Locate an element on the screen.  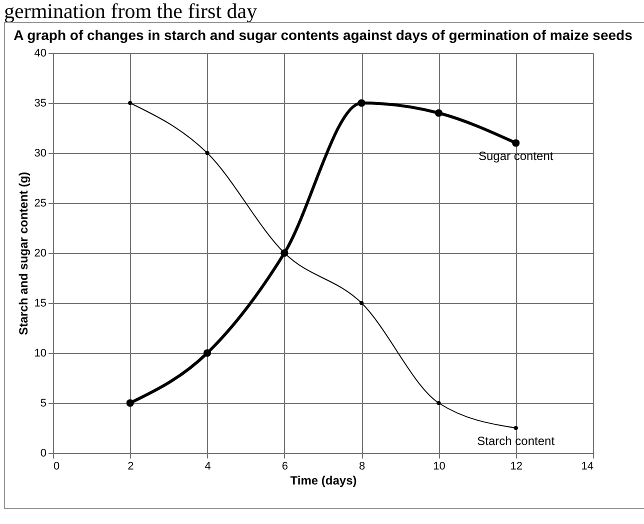
y-tick-label: 40 is located at coordinates (40, 54).